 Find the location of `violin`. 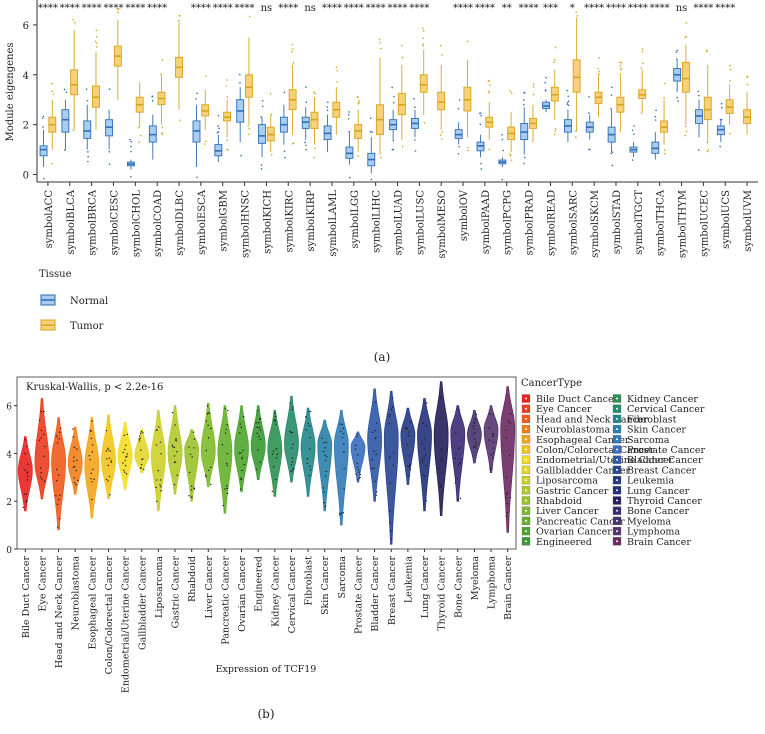

violin is located at coordinates (125, 456).